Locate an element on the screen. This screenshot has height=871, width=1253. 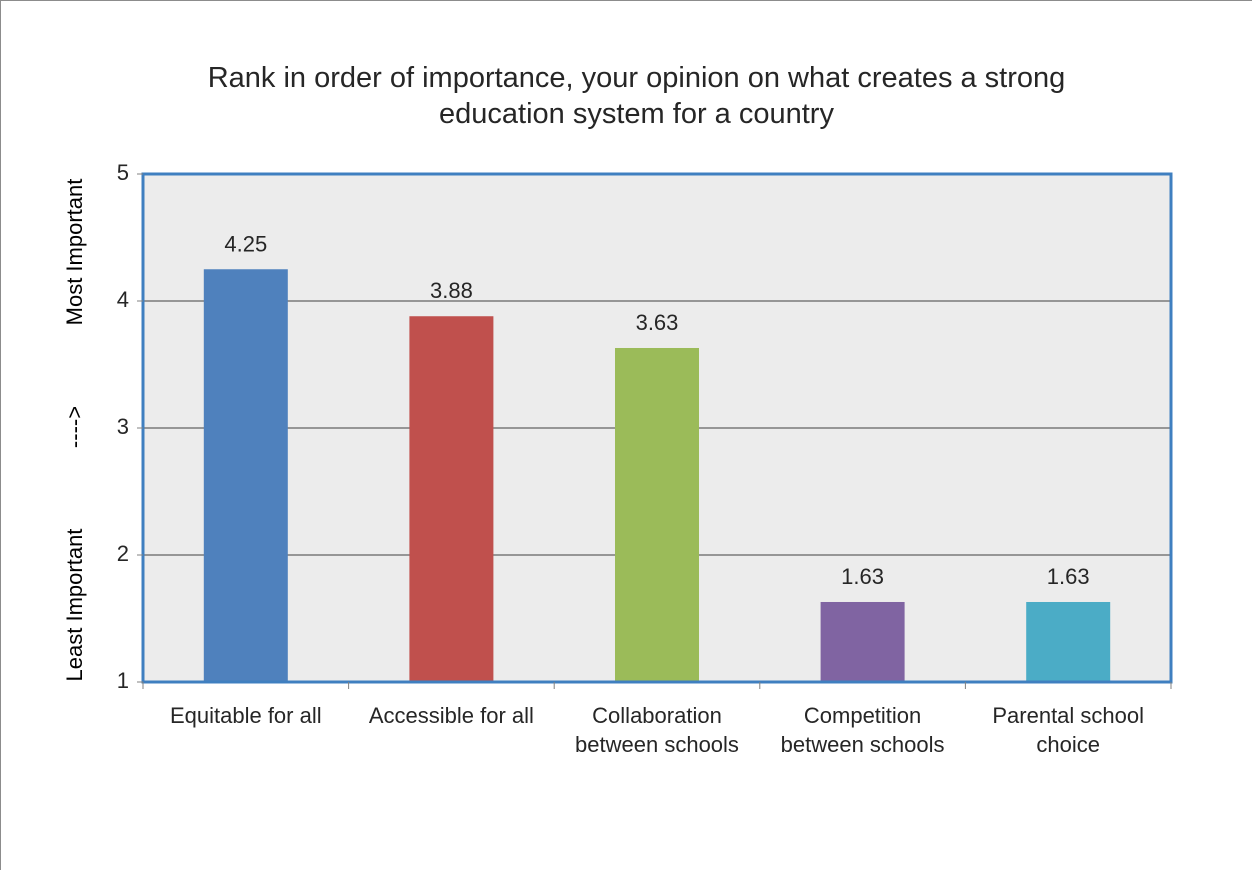
x-tick-label: Parental school is located at coordinates (1068, 715).